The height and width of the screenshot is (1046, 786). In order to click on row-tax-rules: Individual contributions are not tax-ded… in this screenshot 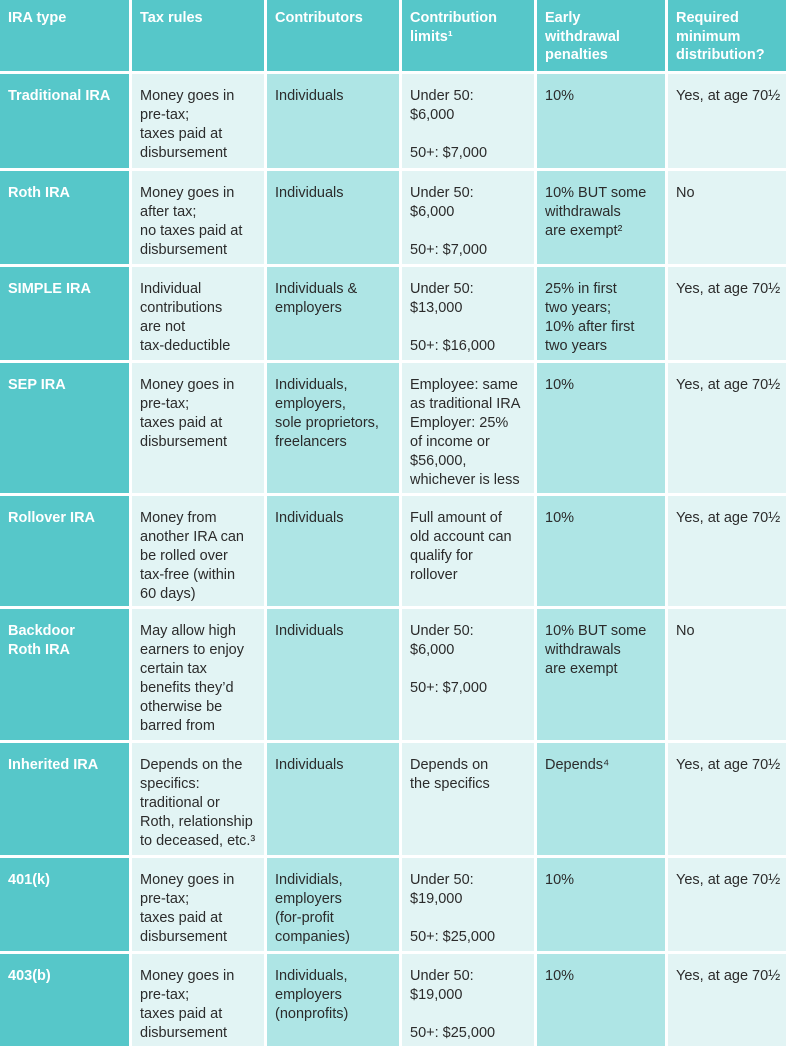, I will do `click(198, 313)`.